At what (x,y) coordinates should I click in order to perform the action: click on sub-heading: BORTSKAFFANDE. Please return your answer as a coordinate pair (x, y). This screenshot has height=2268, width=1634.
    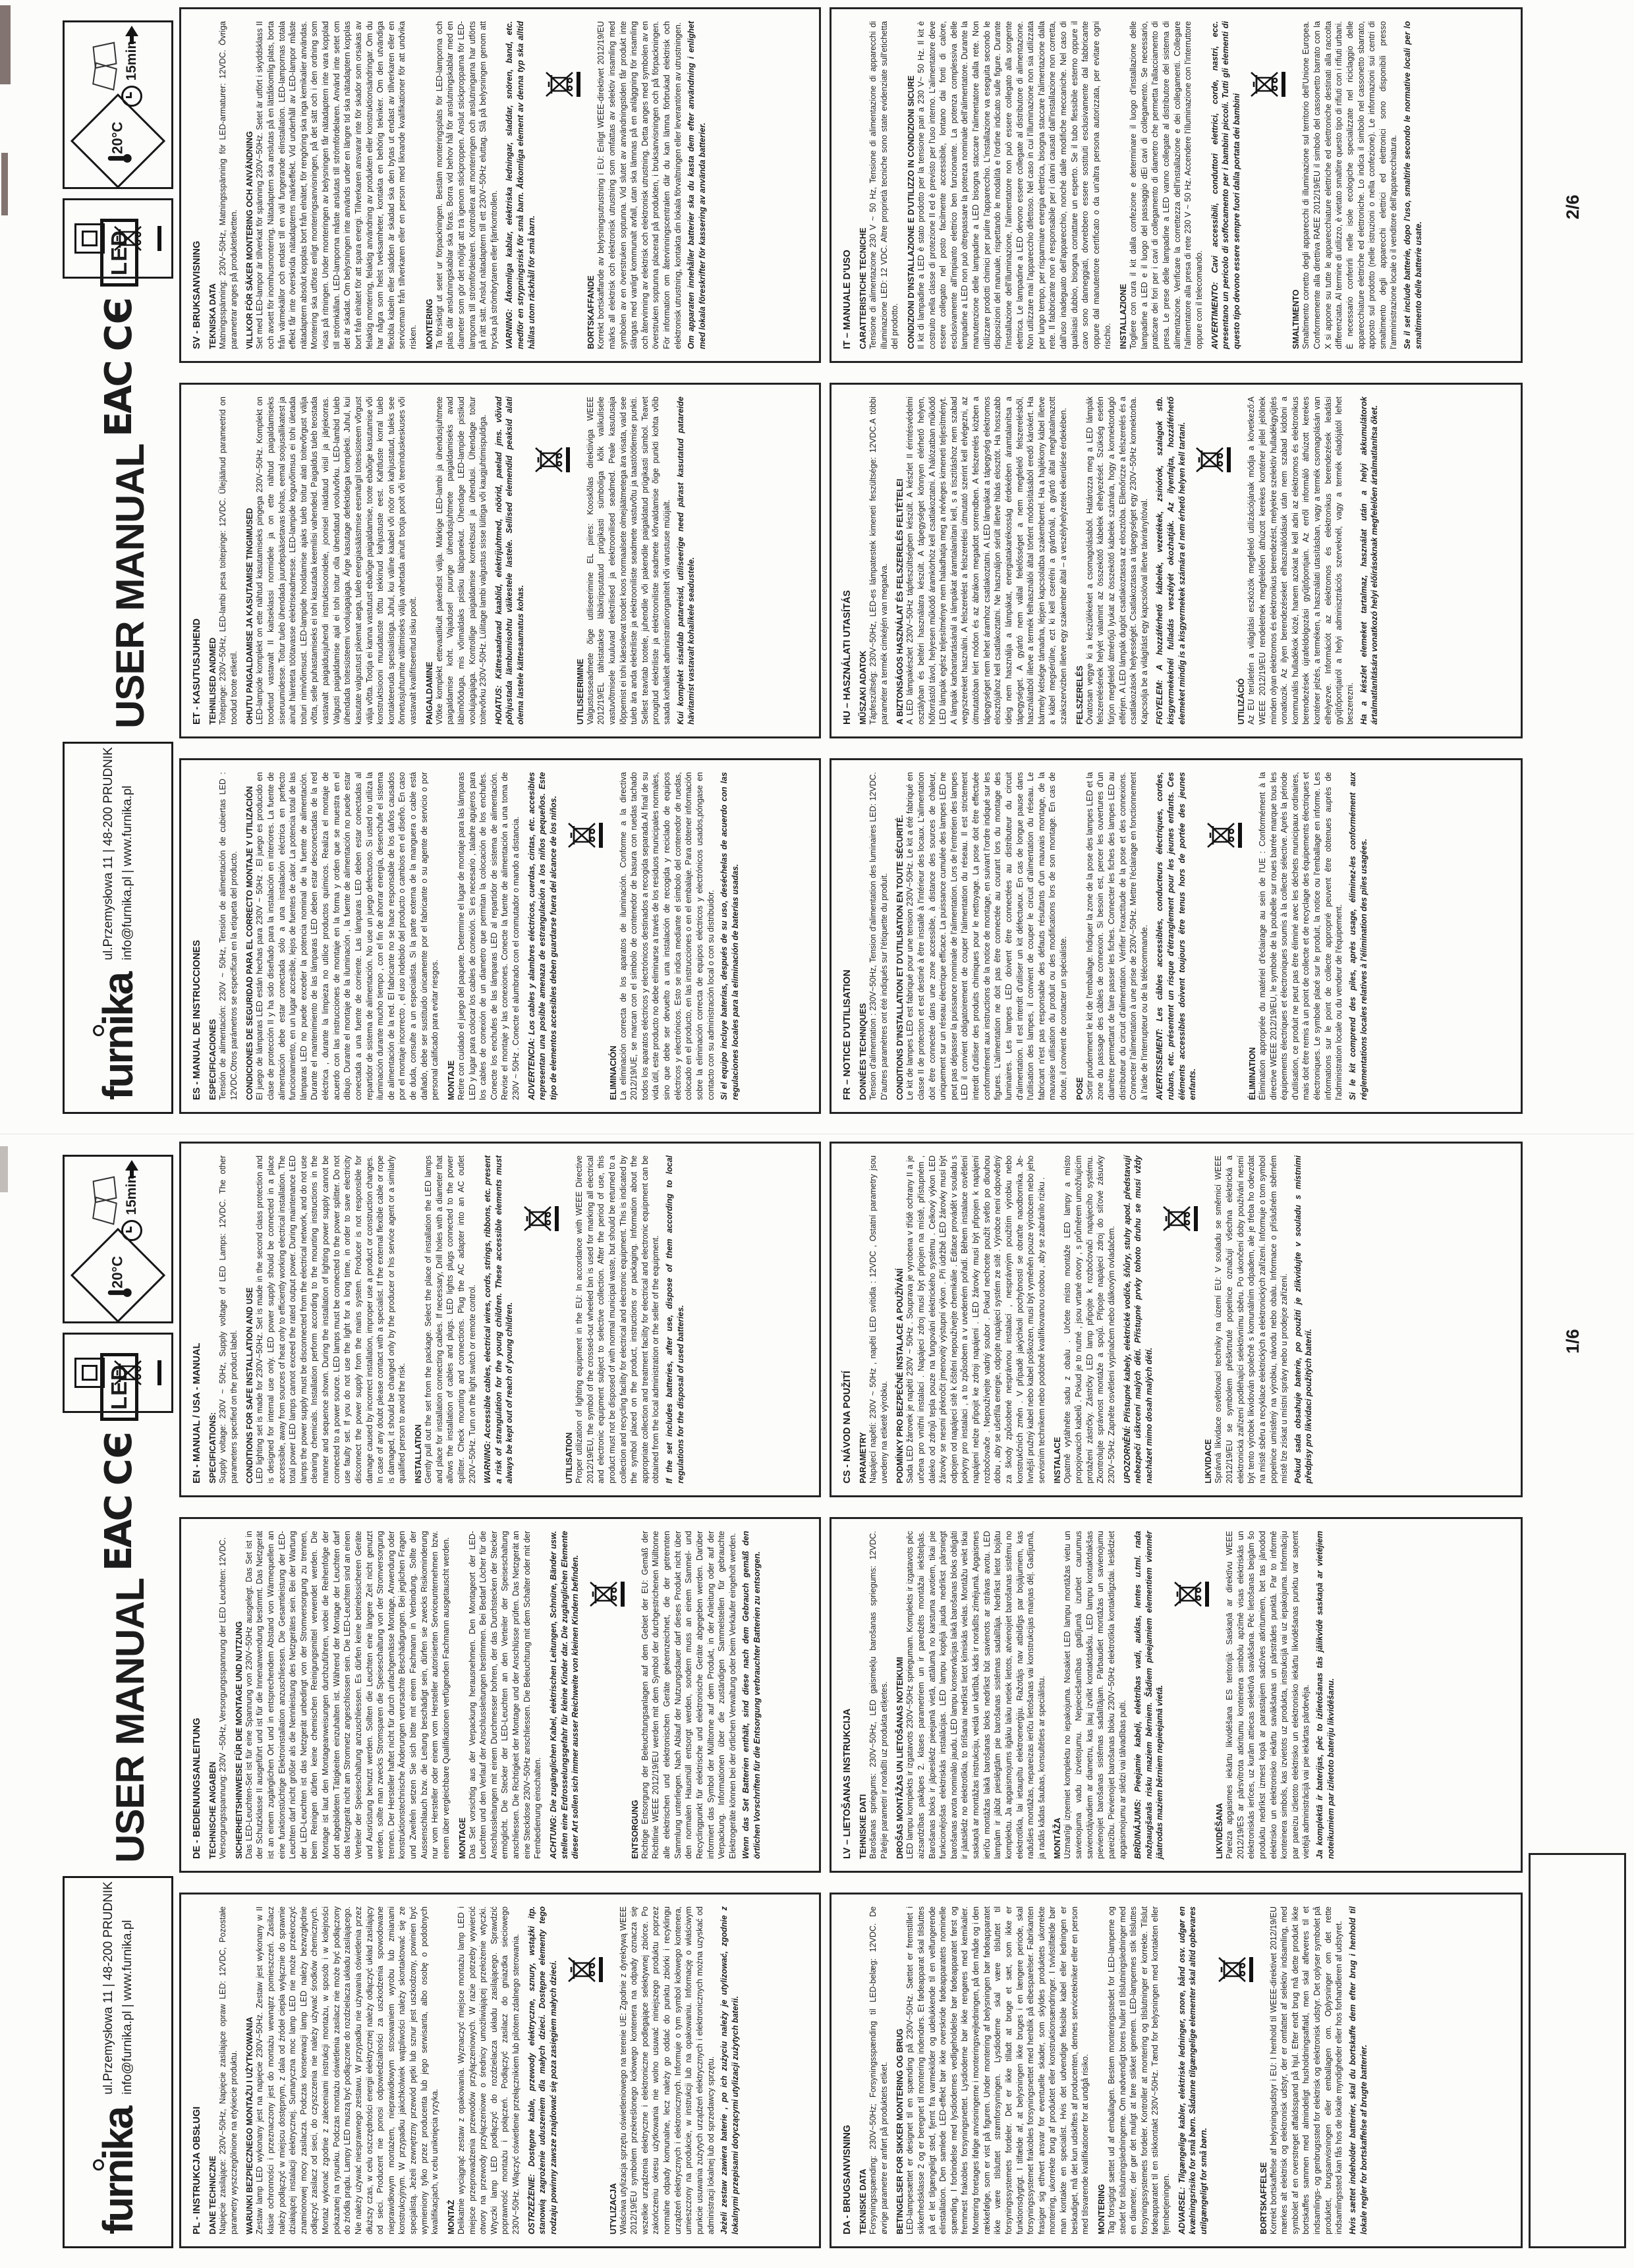
    Looking at the image, I should click on (591, 312).